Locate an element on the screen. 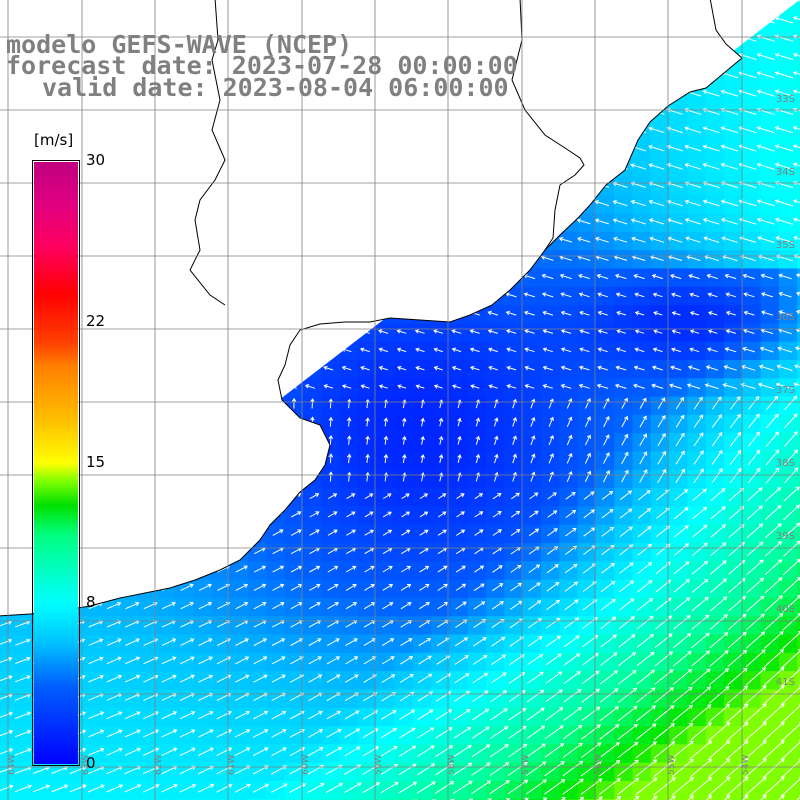  colorbar-tick-label: 15 is located at coordinates (96, 462).